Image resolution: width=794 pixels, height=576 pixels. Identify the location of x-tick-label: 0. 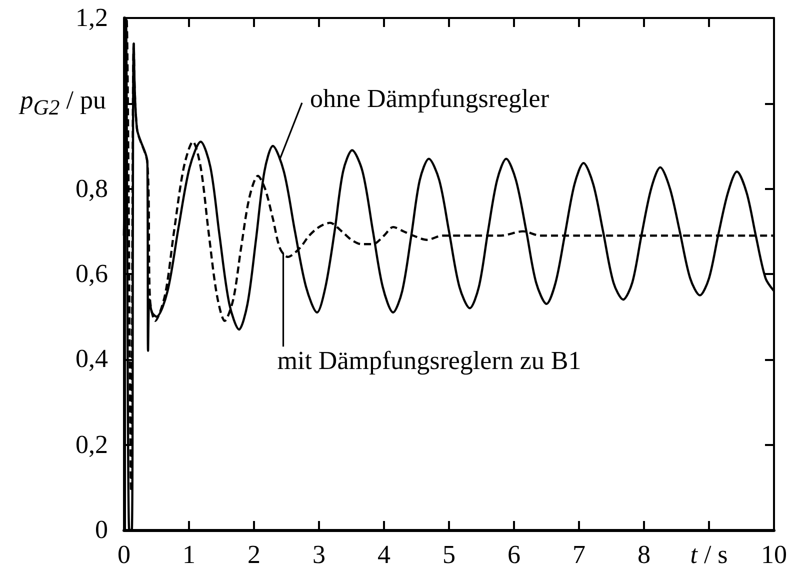
(124, 555).